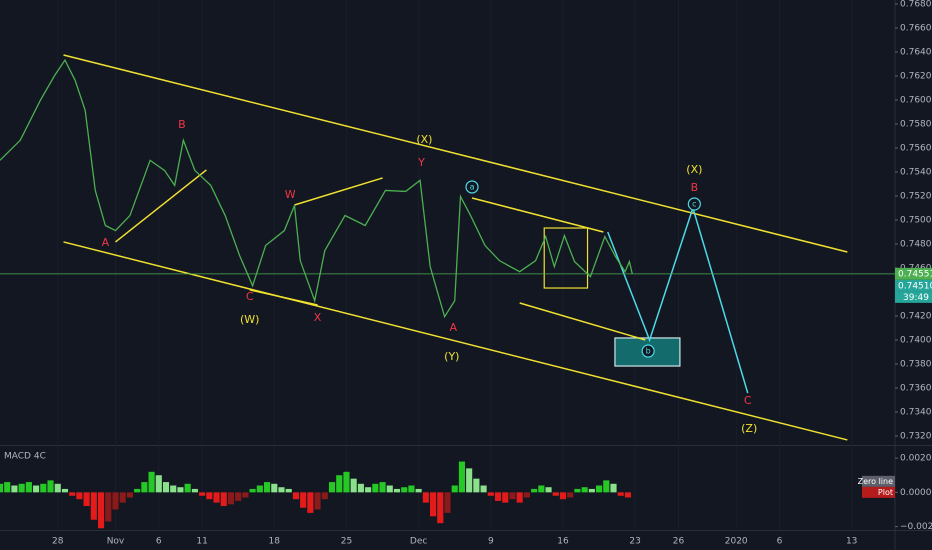 This screenshot has width=932, height=550. What do you see at coordinates (249, 319) in the screenshot?
I see `wave-label: (W)` at bounding box center [249, 319].